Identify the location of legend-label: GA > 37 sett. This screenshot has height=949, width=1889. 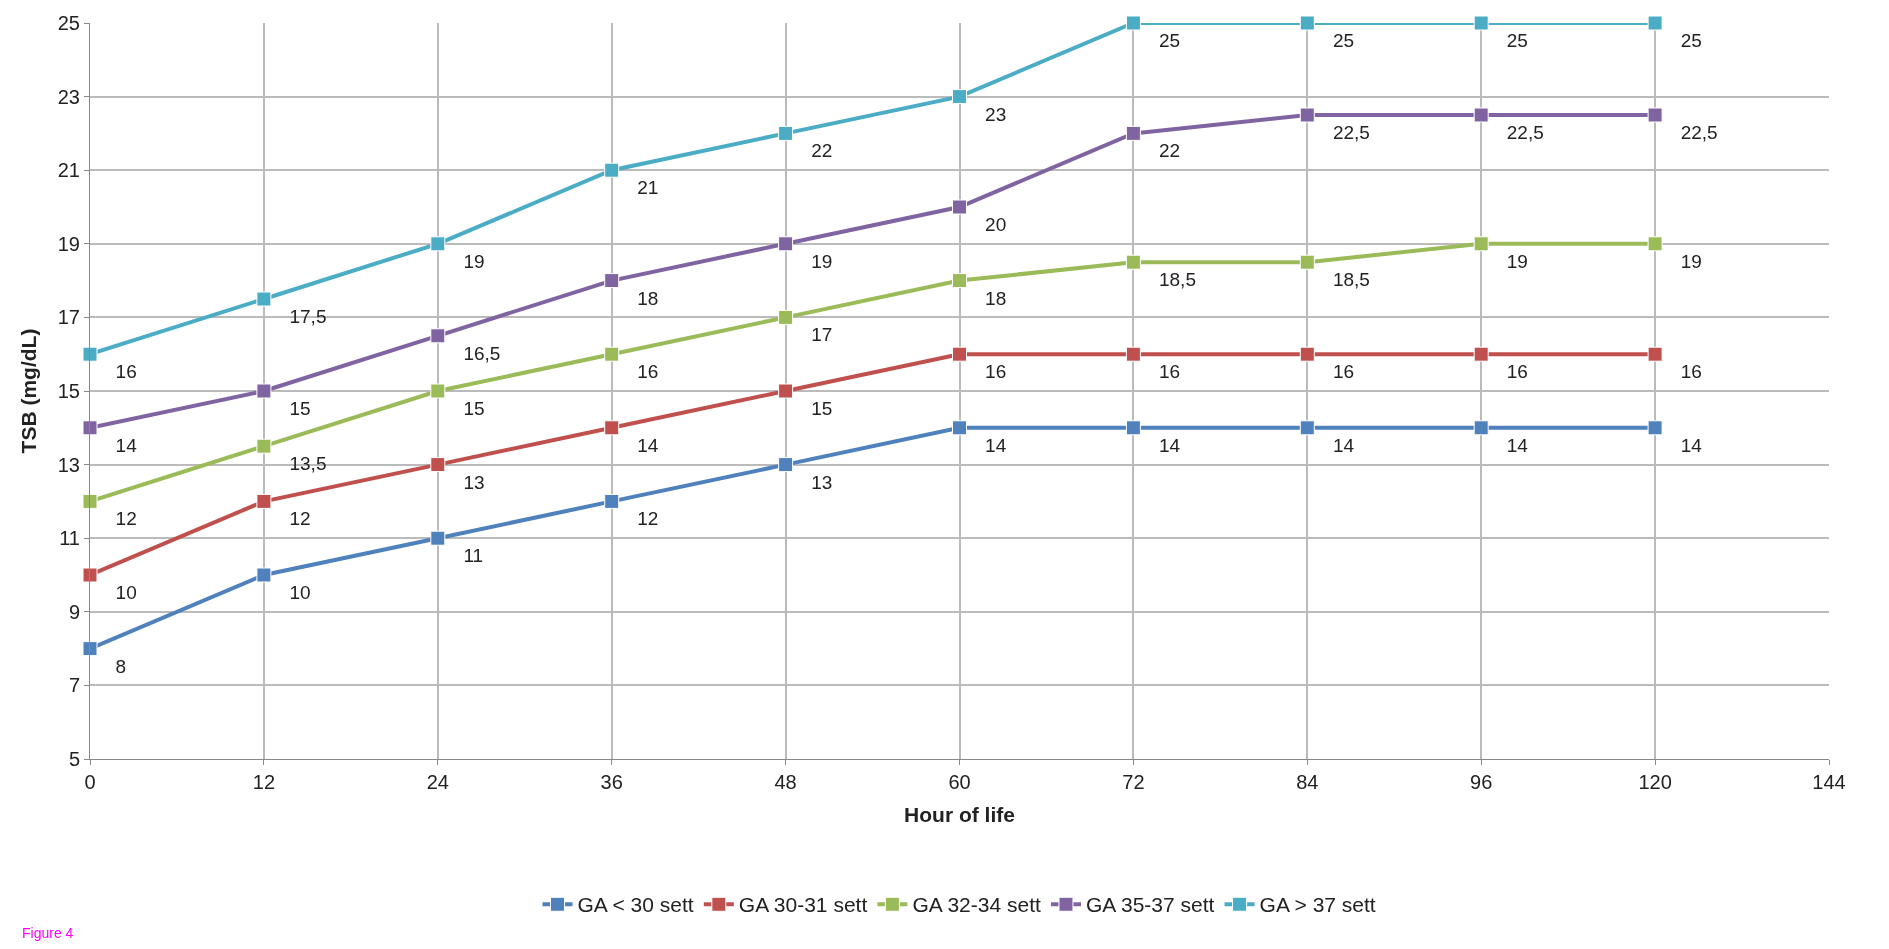
(1317, 905).